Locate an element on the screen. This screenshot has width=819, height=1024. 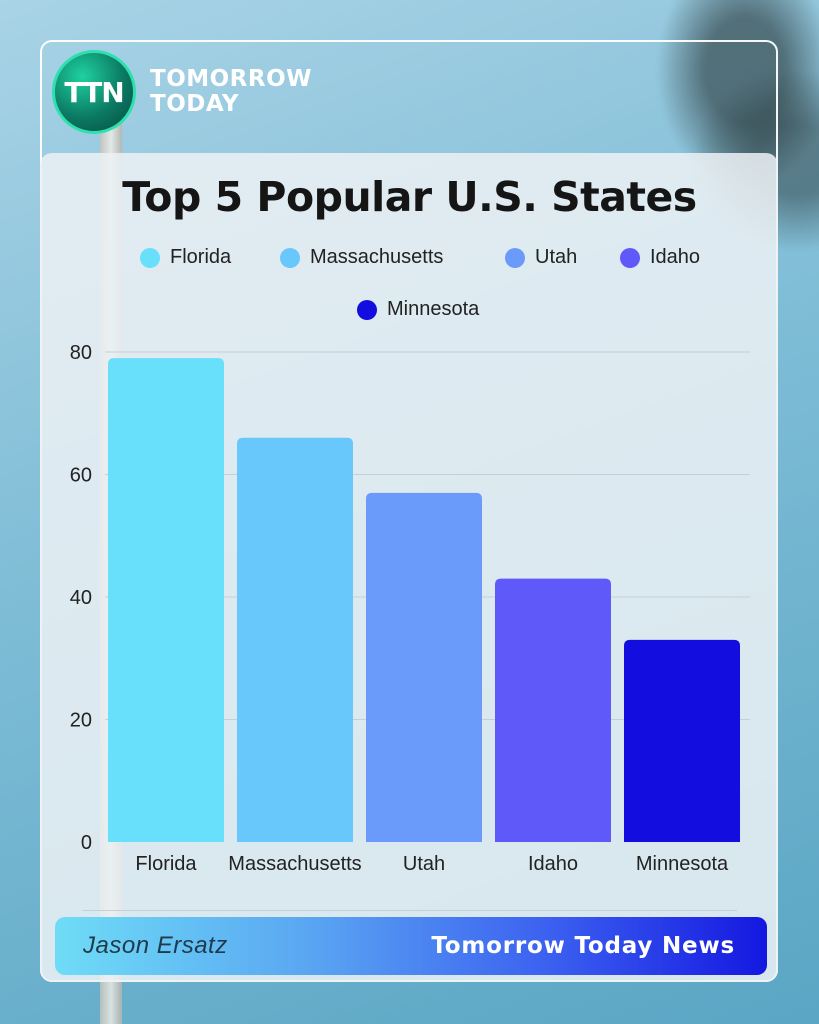
x-tick-label: Utah is located at coordinates (424, 864).